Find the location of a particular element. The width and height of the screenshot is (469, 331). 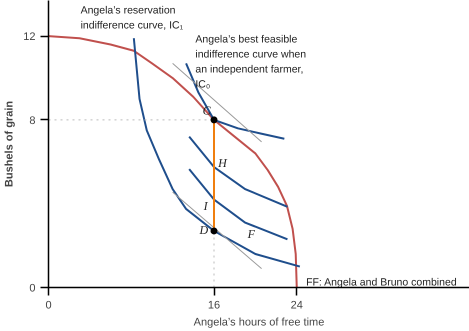

annotation: Angela’s reservation indifference curve, IC₁ is located at coordinates (132, 18).